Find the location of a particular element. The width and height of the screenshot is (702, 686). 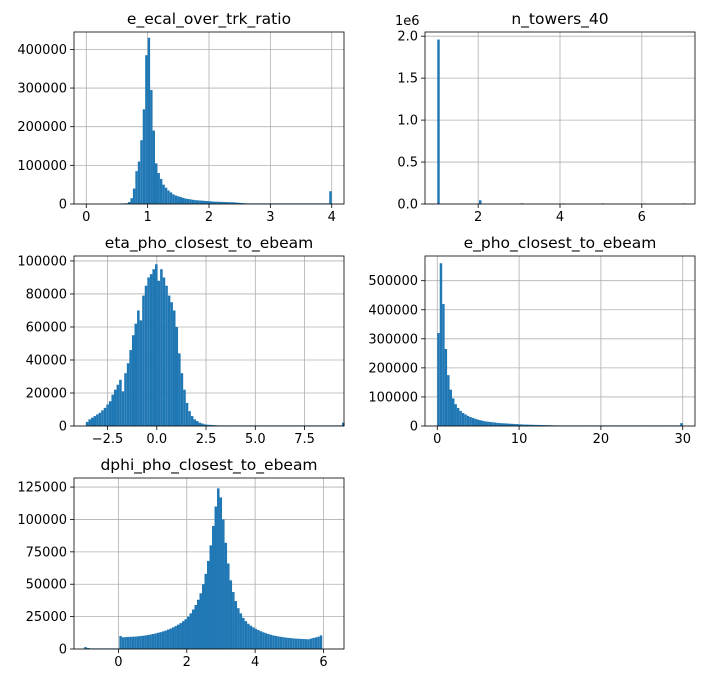

subplot-title: e_ecal_over_trk_ratio is located at coordinates (209, 19).